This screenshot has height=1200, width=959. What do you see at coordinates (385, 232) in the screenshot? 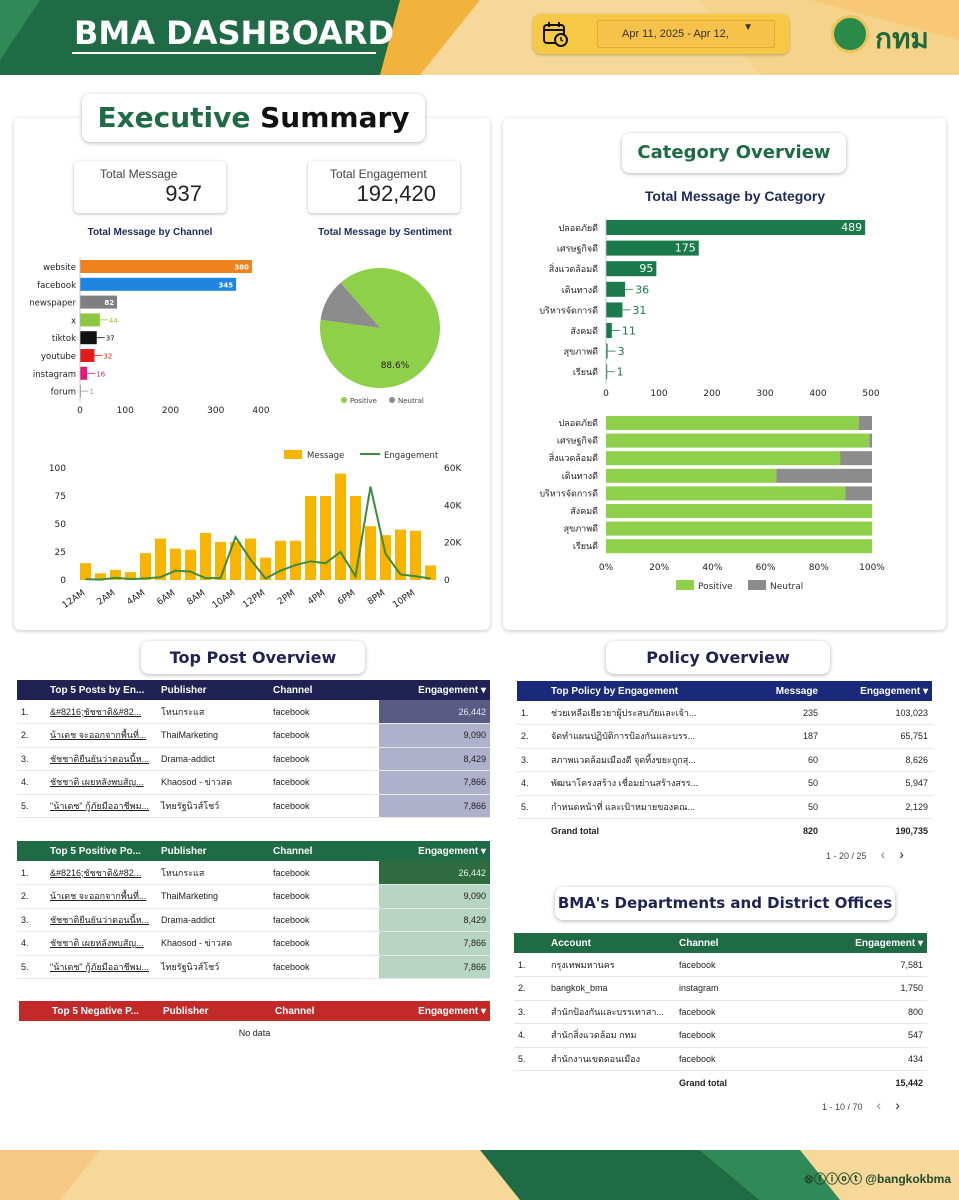
I see `sentiment-chart-title: Total Message by Sentiment` at bounding box center [385, 232].